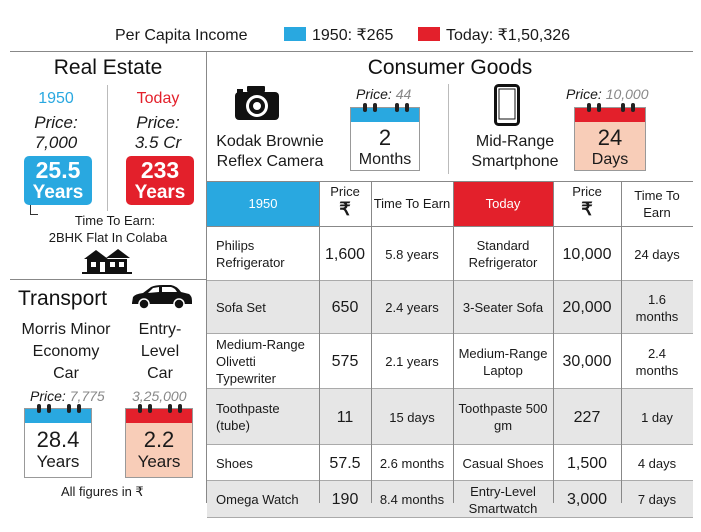  I want to click on phone-price: 10,000, so click(627, 94).